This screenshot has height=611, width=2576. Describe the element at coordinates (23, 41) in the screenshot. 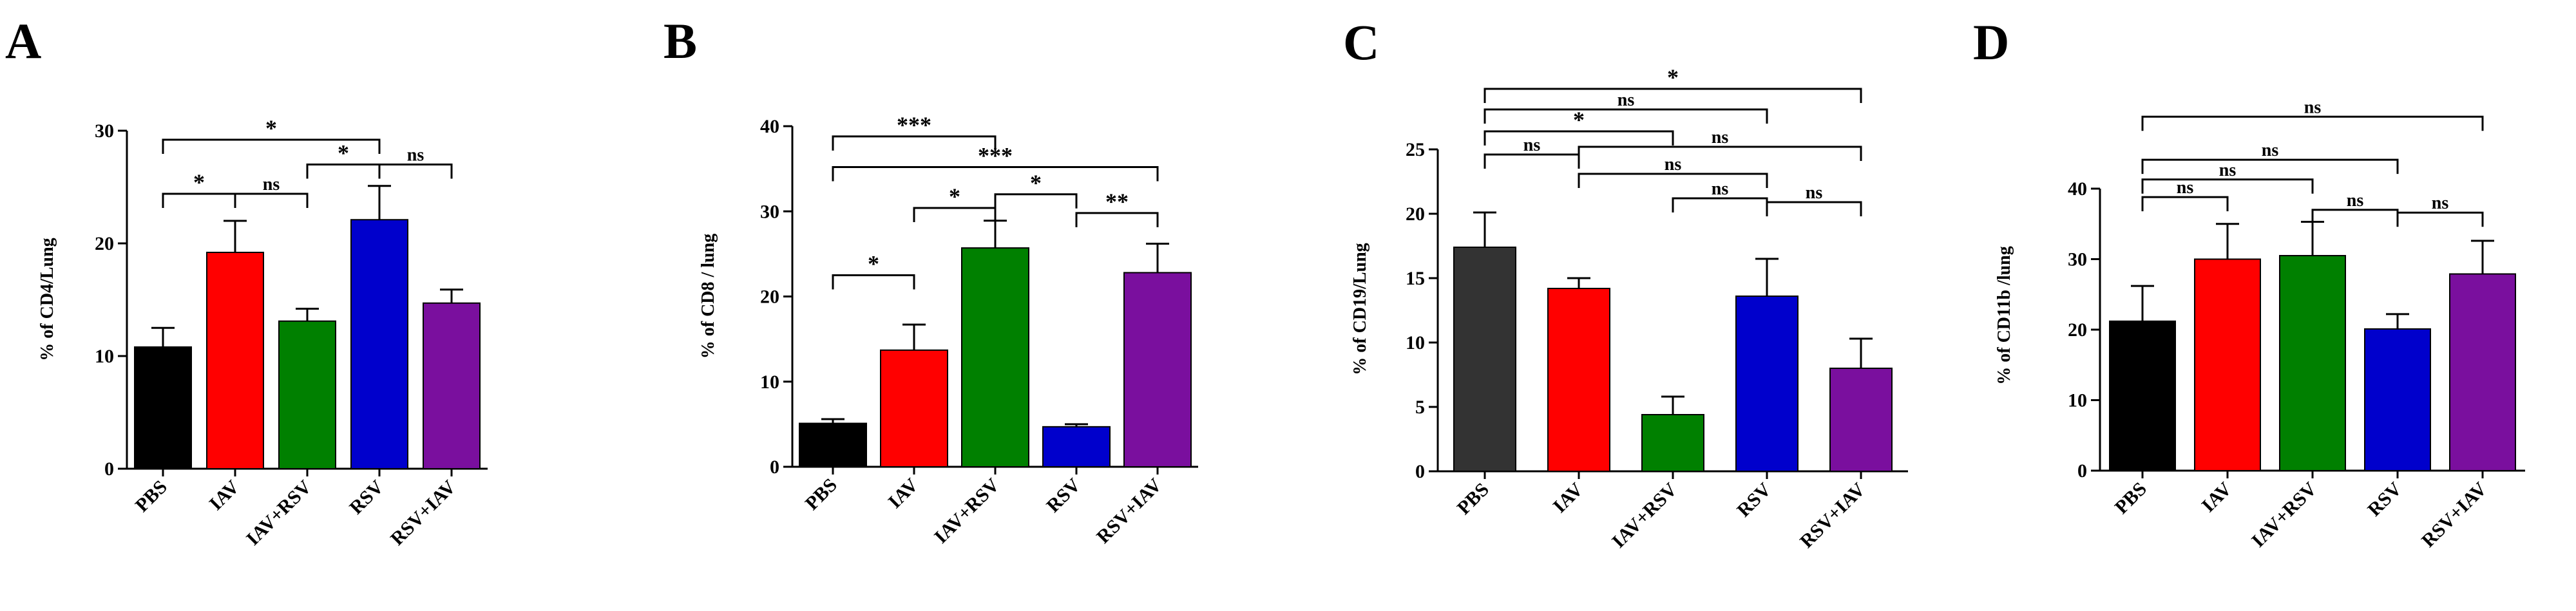

I see `panel-label: A` at that location.